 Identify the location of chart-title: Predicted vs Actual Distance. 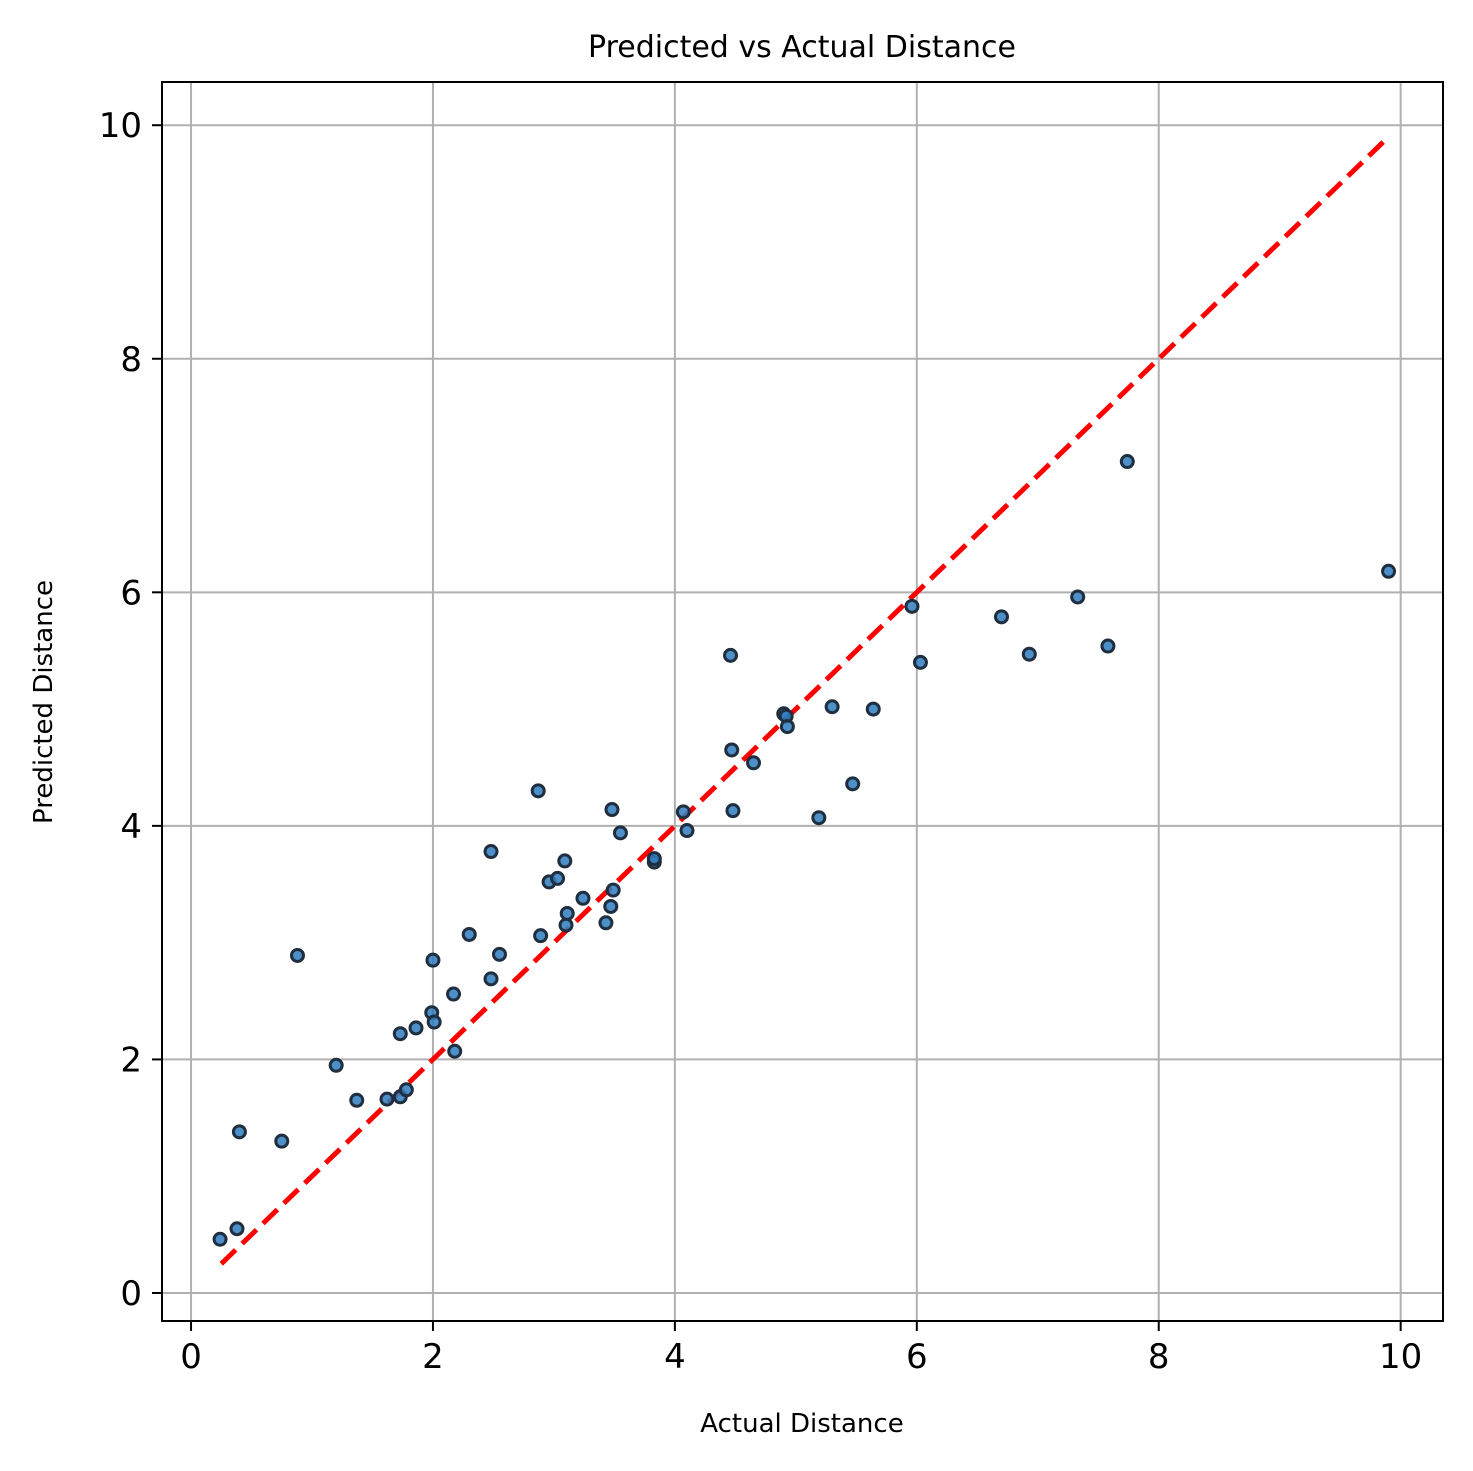
(802, 47).